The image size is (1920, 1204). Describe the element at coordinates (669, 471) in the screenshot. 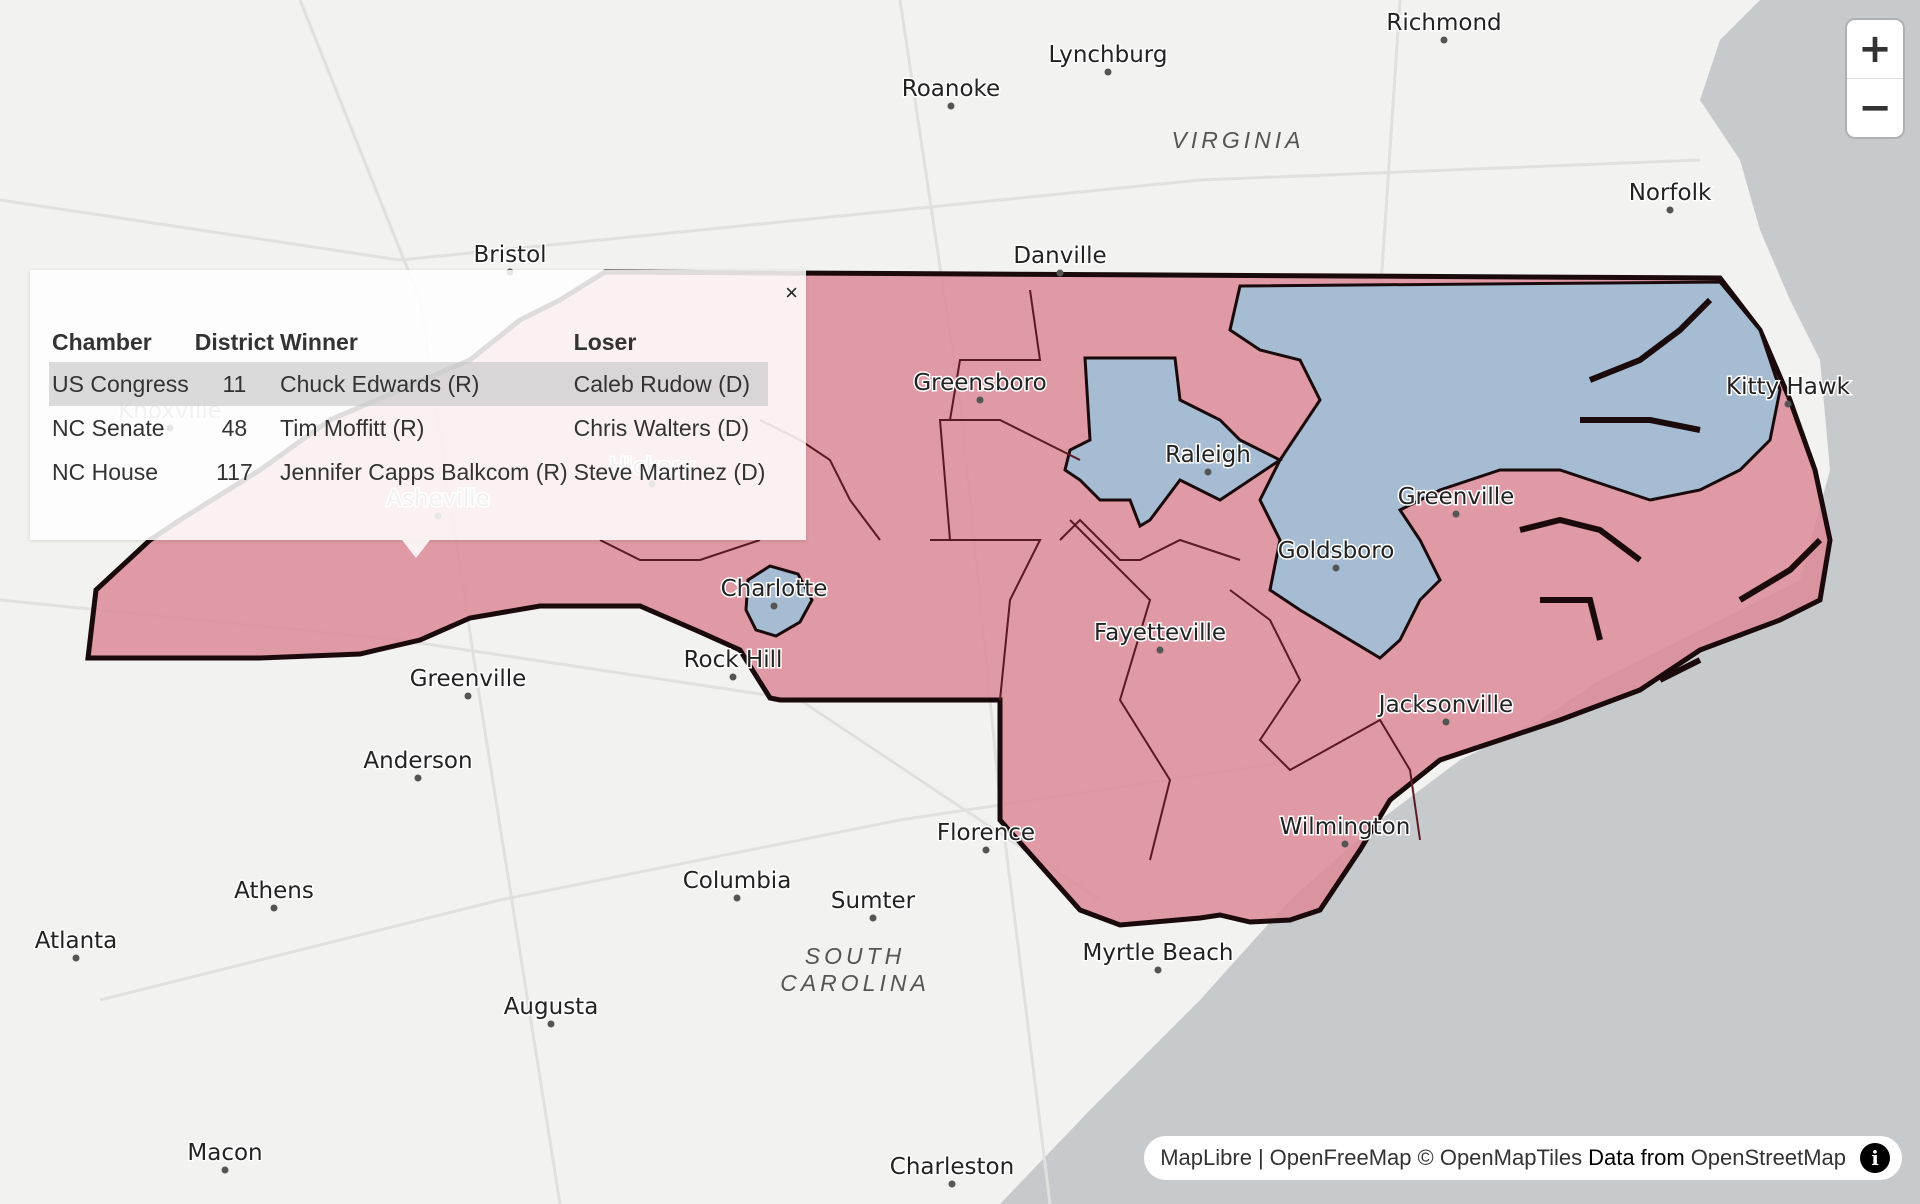

I see `cell-loser: Steve Martinez (D)` at that location.